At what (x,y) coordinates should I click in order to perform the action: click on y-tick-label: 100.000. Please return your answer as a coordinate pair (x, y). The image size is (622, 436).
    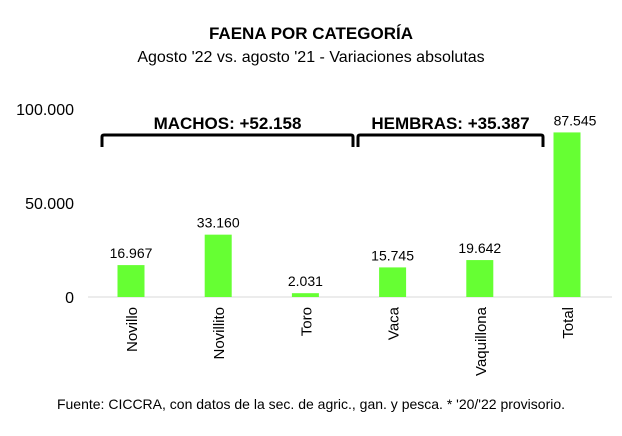
    Looking at the image, I should click on (45, 110).